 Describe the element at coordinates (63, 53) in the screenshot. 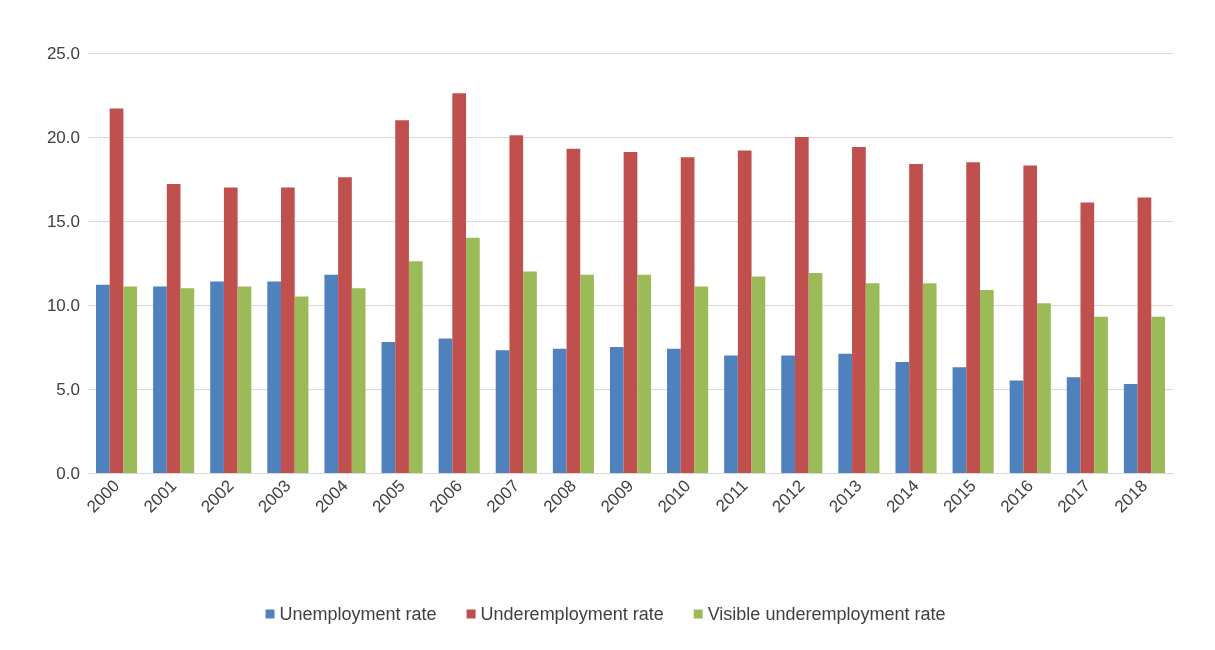

I see `y-tick-label: 25.0` at that location.